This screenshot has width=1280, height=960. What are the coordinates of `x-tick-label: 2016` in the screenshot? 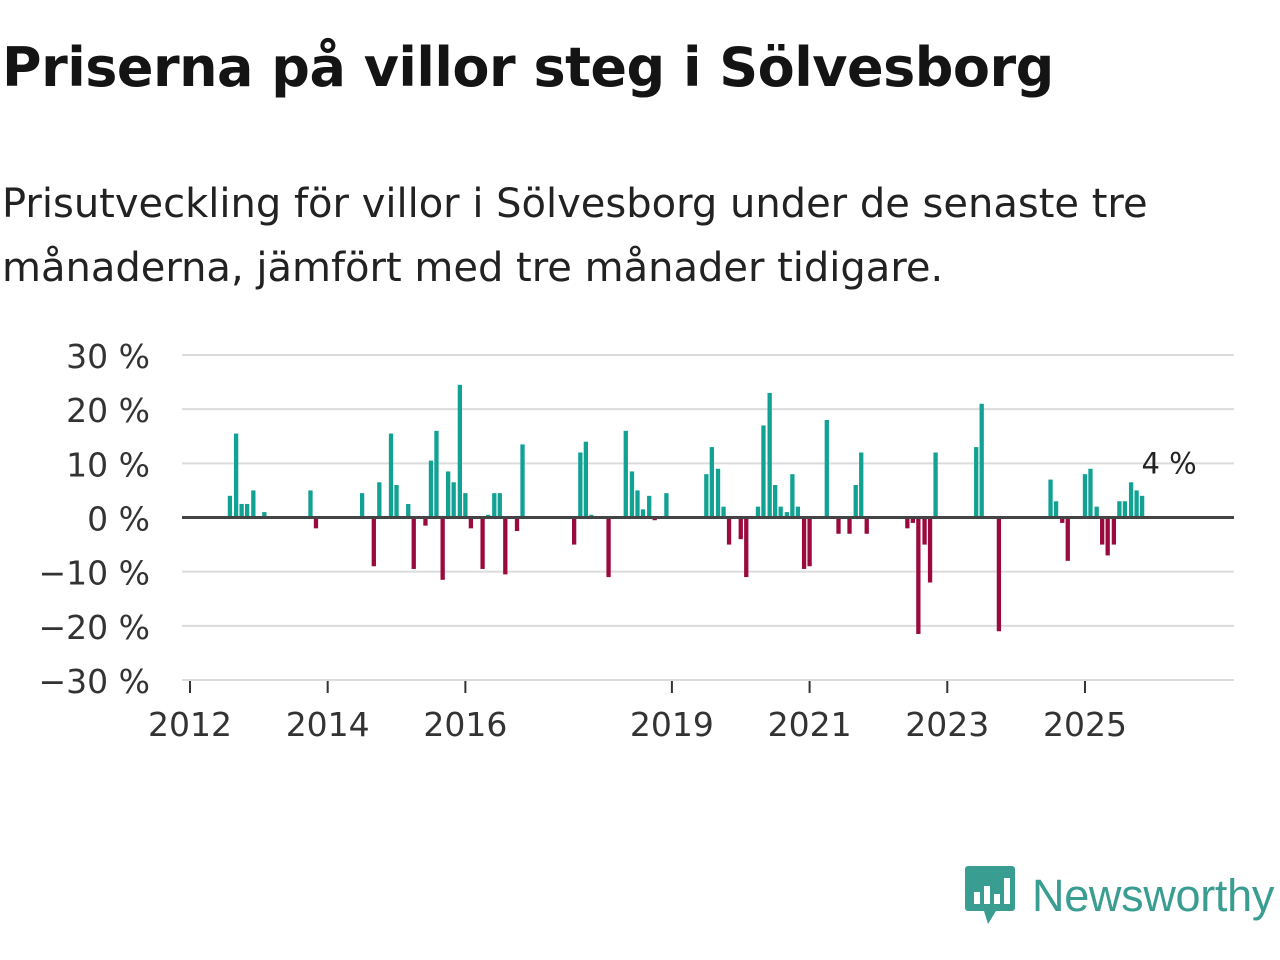 It's located at (465, 724).